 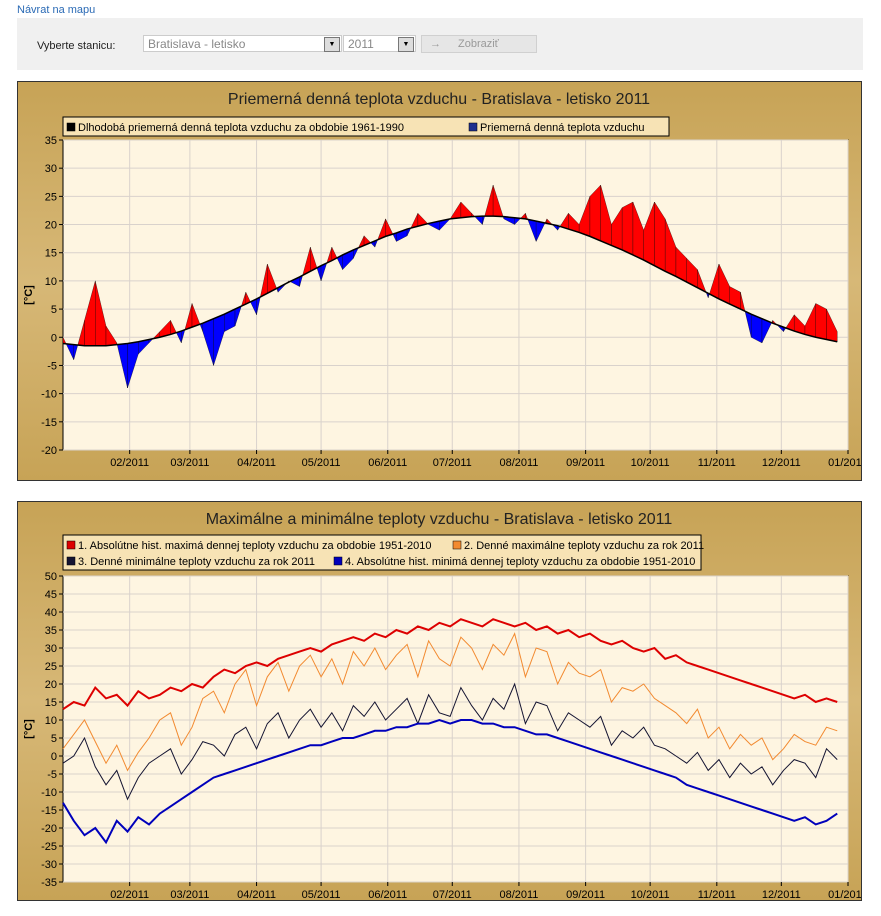 I want to click on show-button-label: Zobraziť, so click(x=478, y=44).